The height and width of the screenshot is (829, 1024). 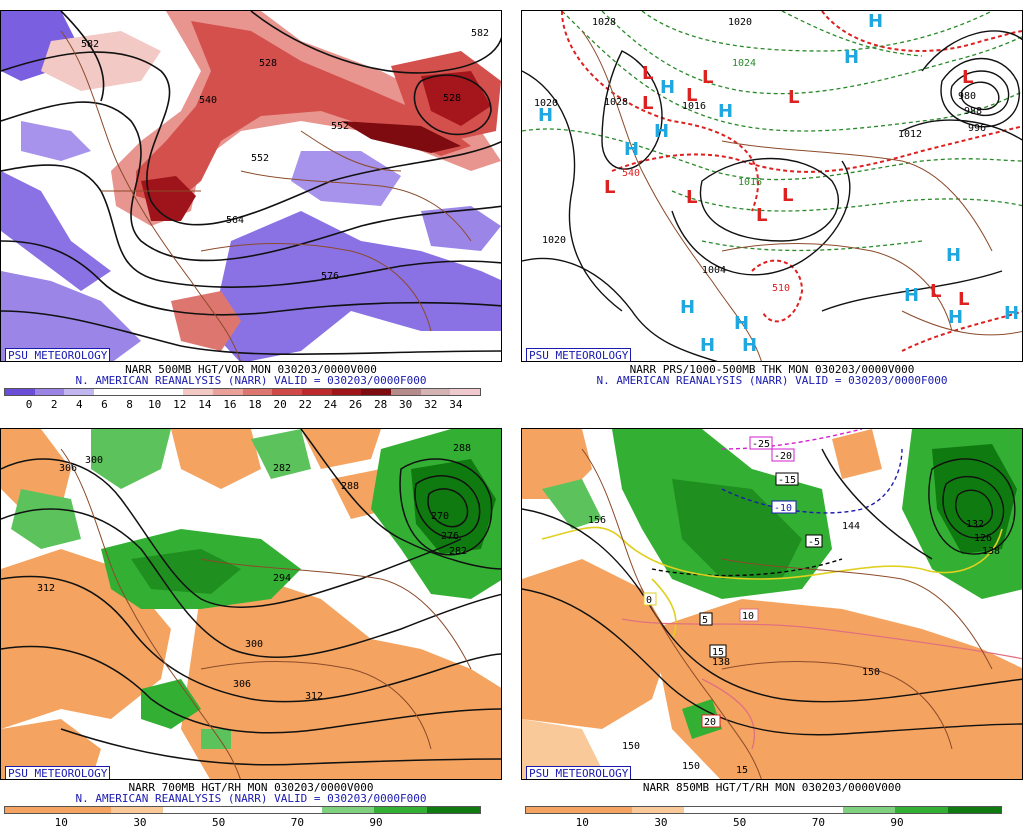 What do you see at coordinates (977, 128) in the screenshot?
I see `isobar-label: 996` at bounding box center [977, 128].